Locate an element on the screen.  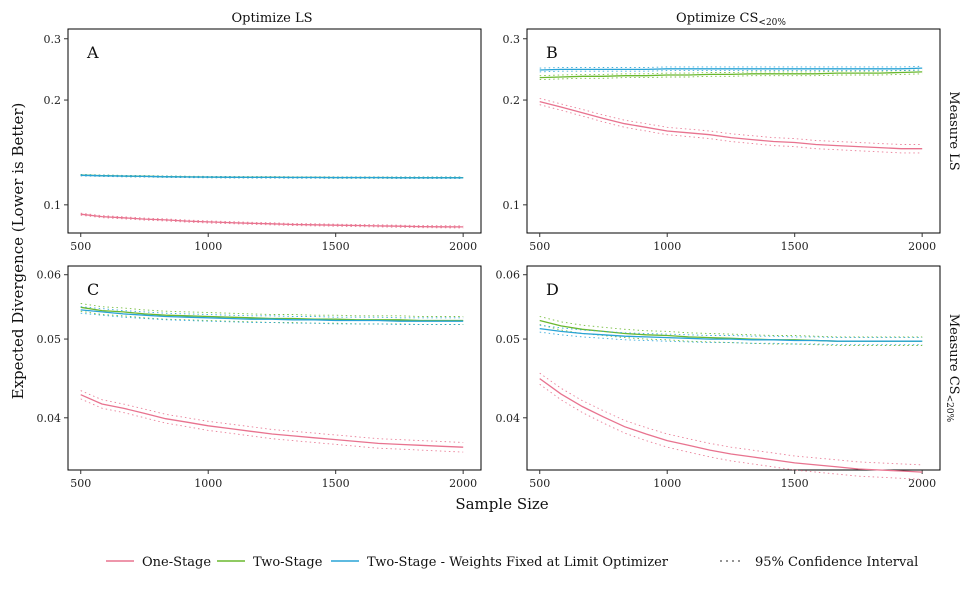
panel-letter: D is located at coordinates (552, 289).